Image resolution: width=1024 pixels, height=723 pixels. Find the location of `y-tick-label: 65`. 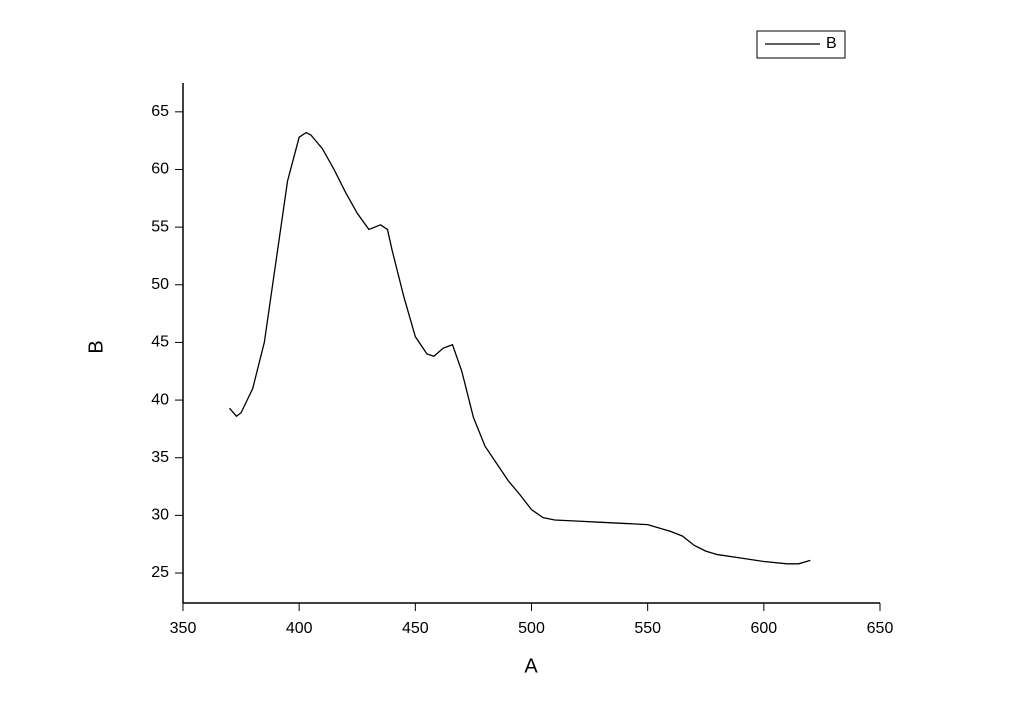

y-tick-label: 65 is located at coordinates (160, 111).